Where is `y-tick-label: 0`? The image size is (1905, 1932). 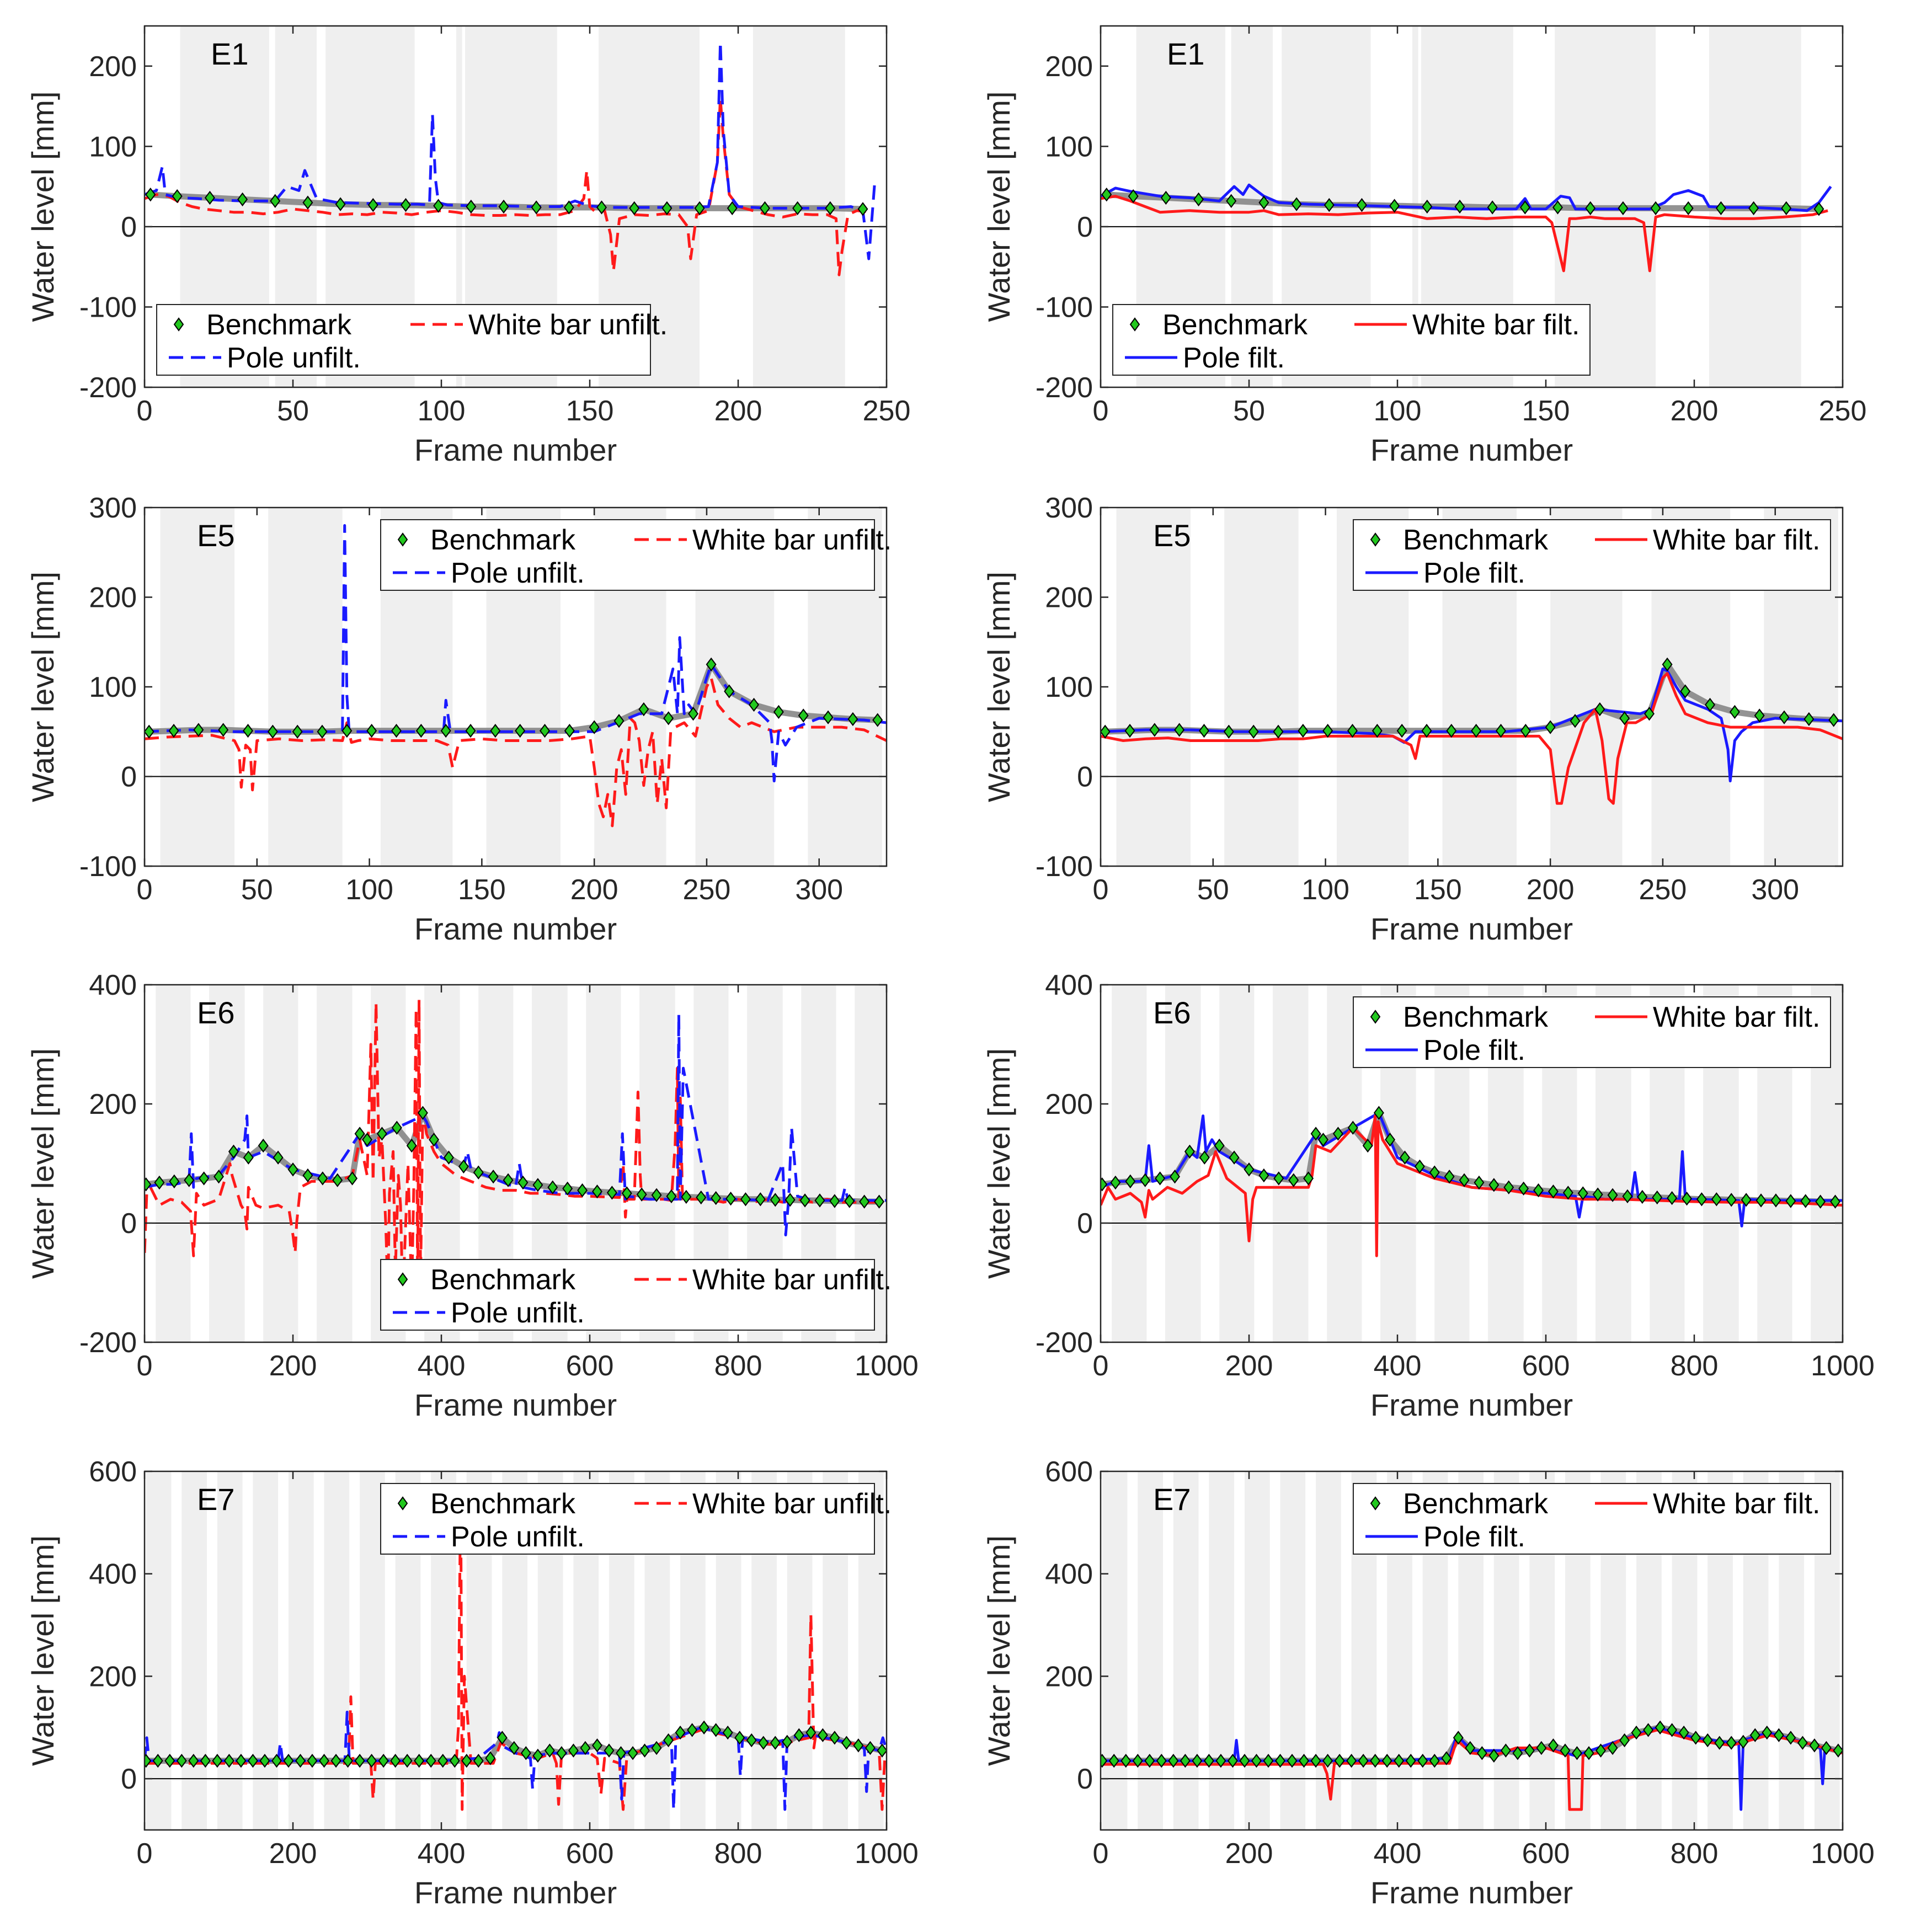
y-tick-label: 0 is located at coordinates (129, 1224).